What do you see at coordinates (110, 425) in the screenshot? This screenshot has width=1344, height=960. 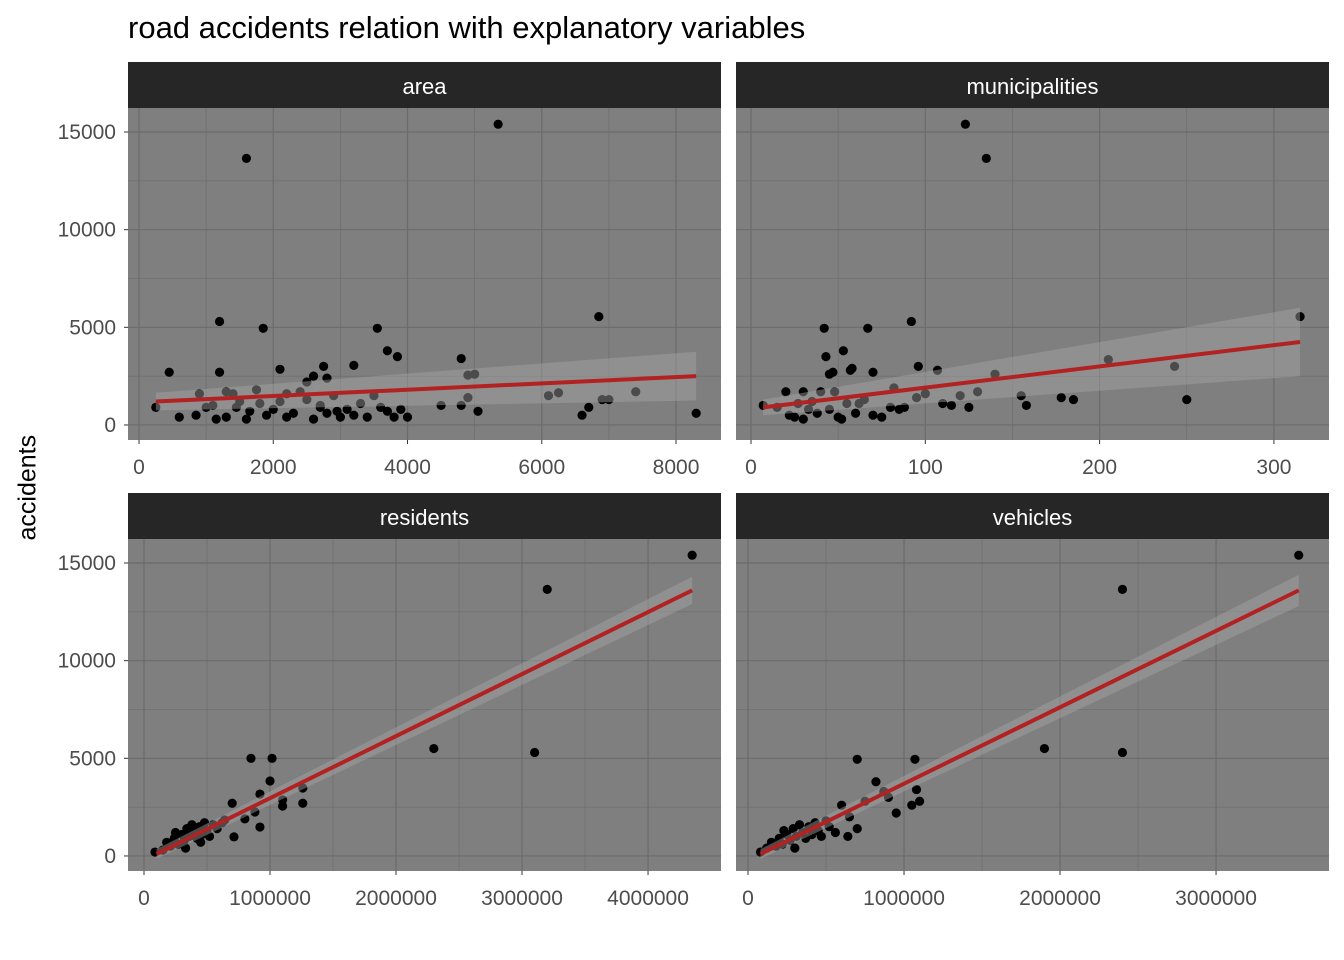 I see `y-tick-label: 0` at bounding box center [110, 425].